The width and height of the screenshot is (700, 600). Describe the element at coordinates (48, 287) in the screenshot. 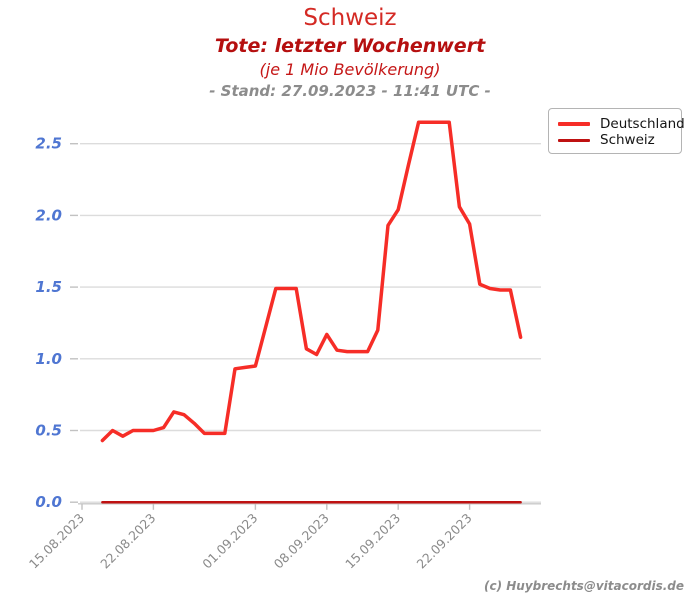

I see `y-tick-label: 1.5` at that location.